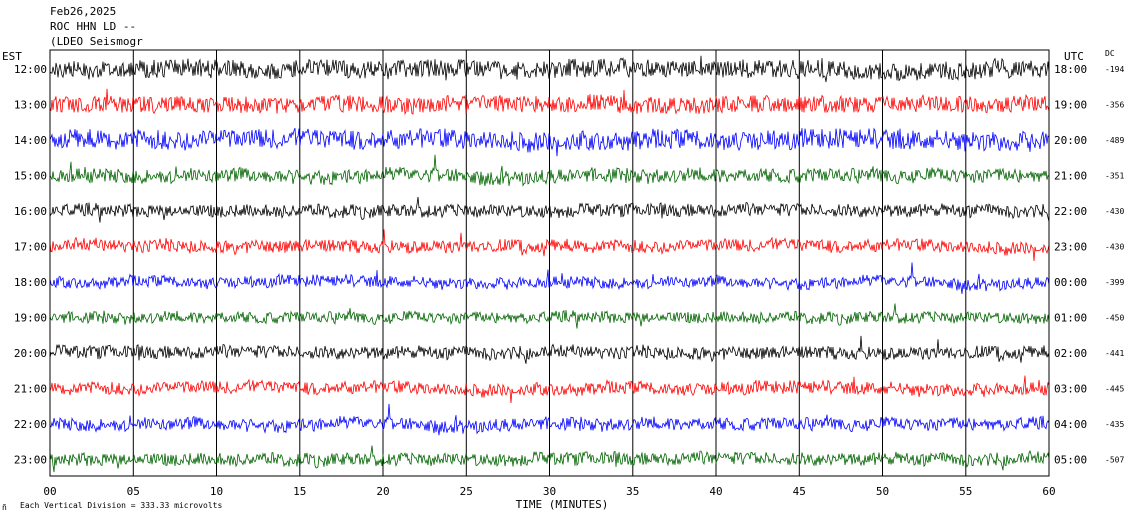 The width and height of the screenshot is (1130, 519). Describe the element at coordinates (30, 105) in the screenshot. I see `est-label: 13:00` at that location.